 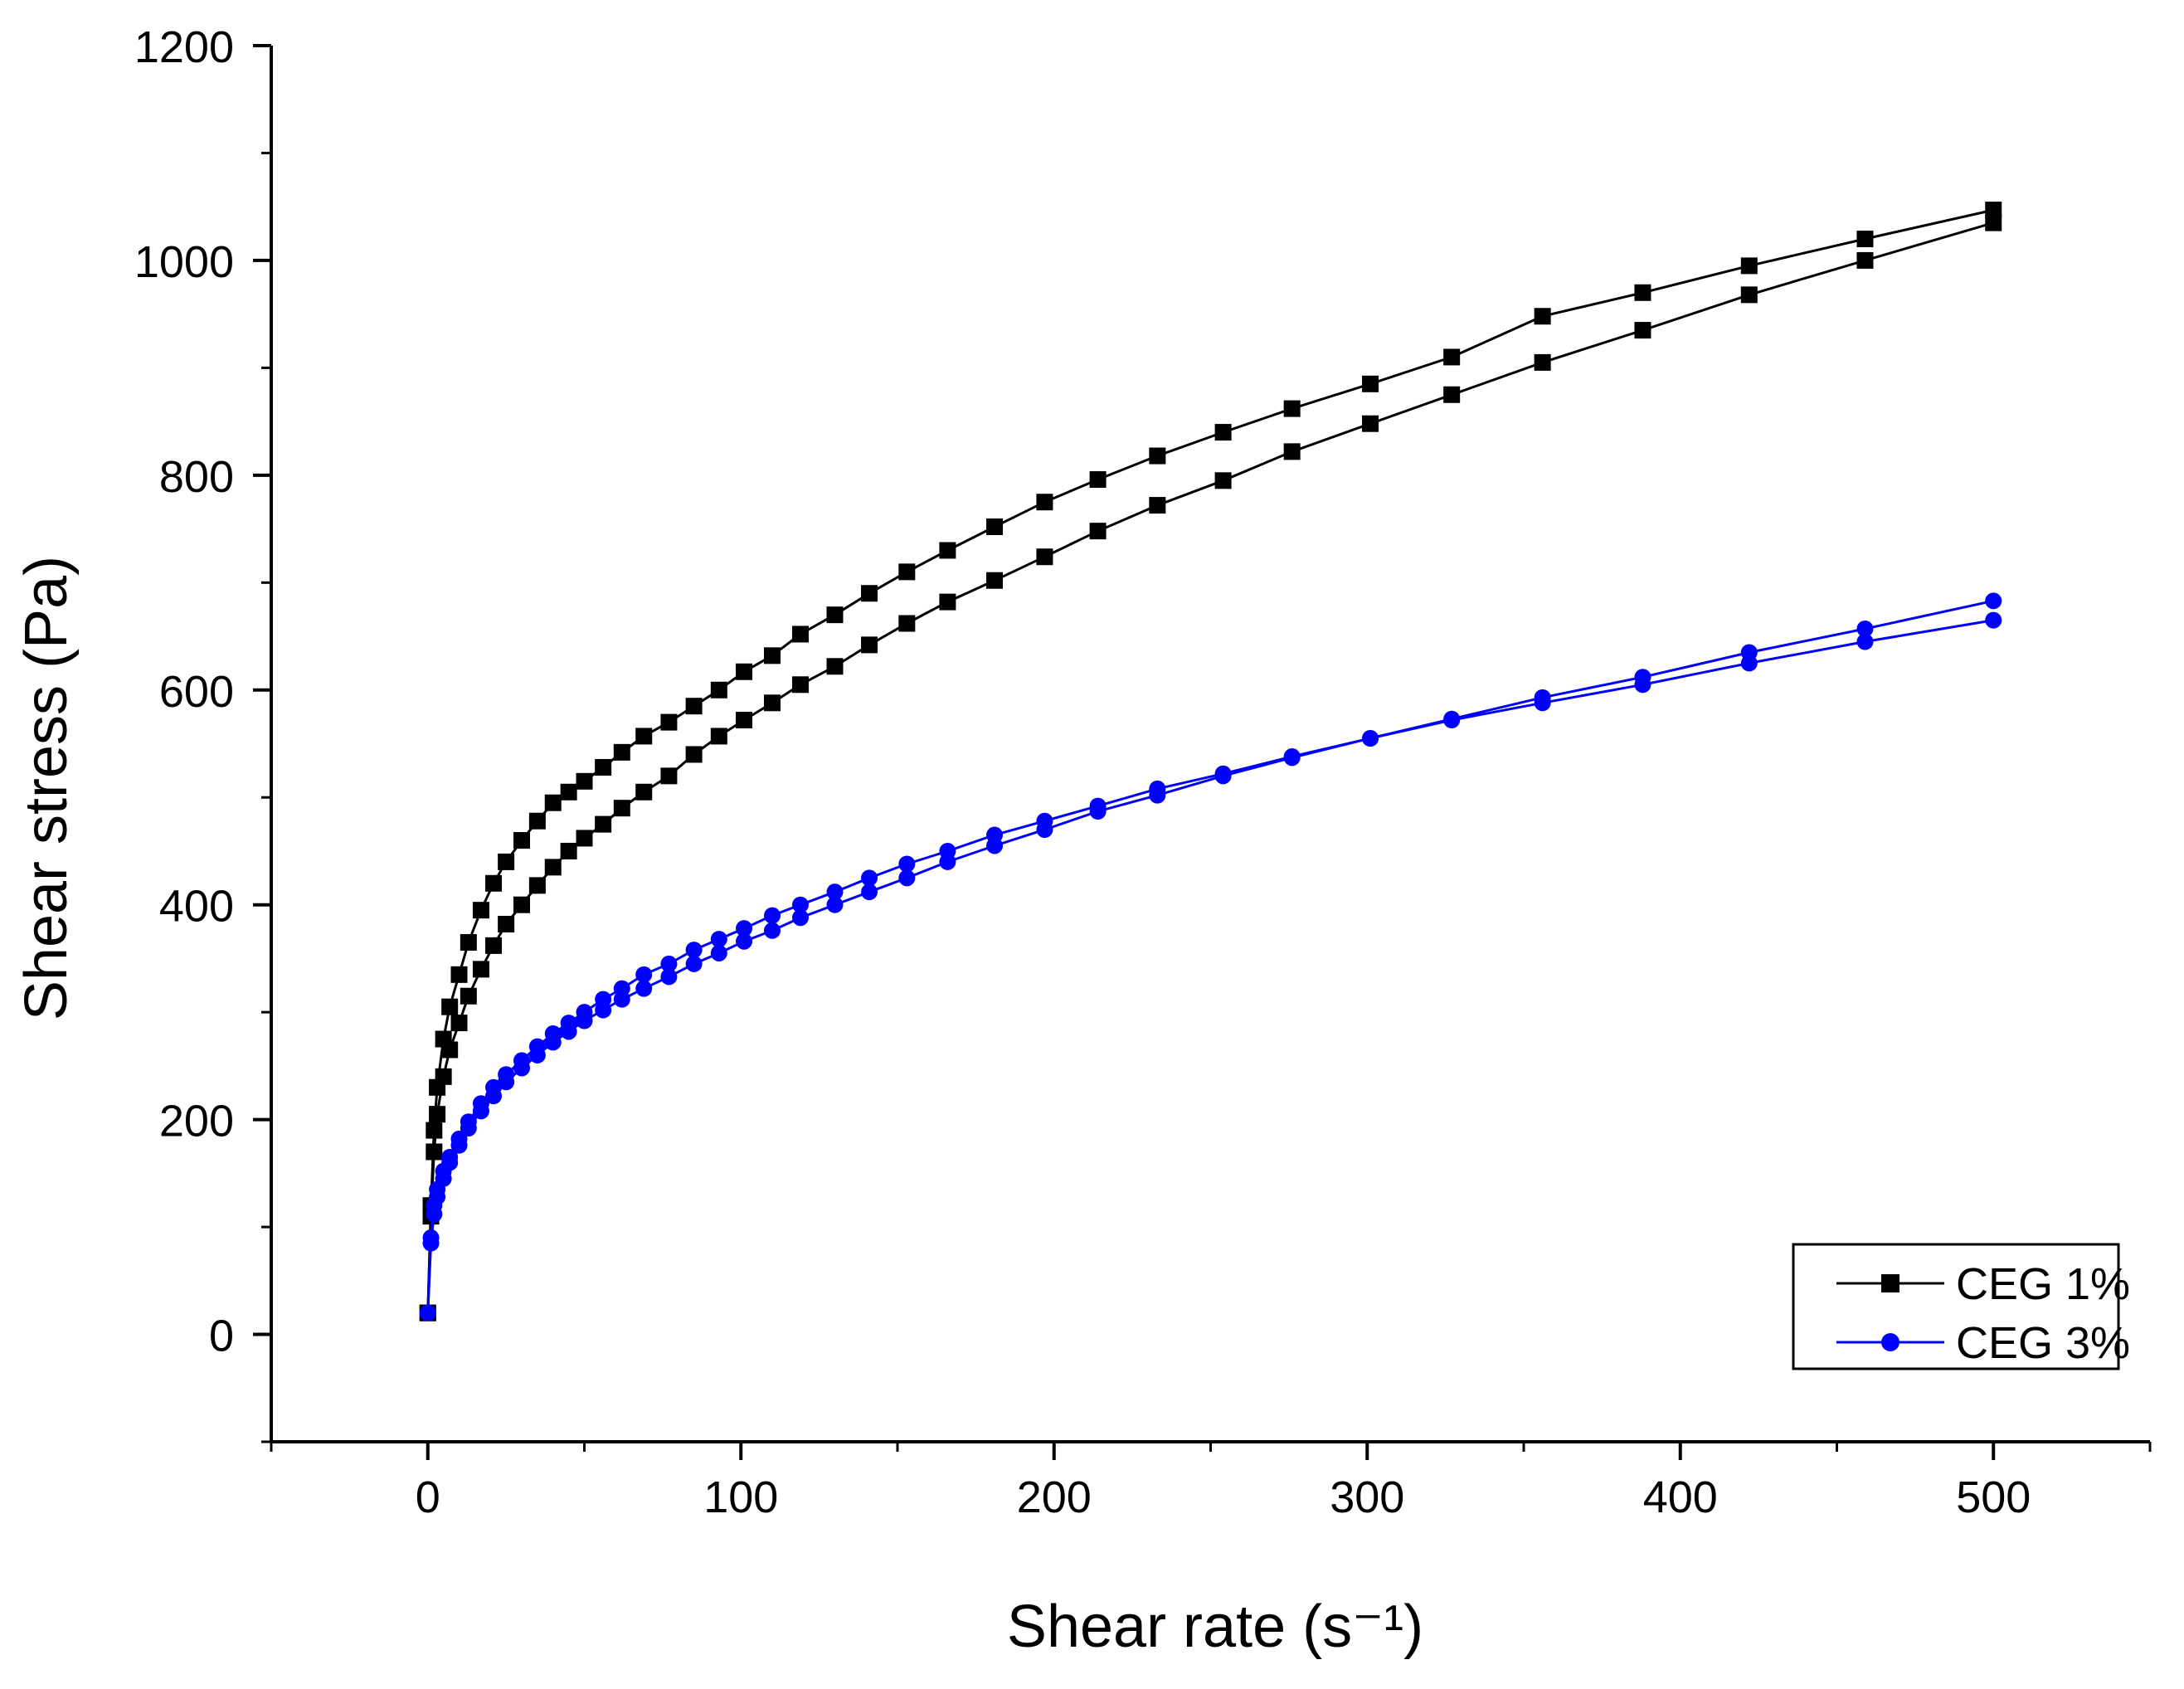 I want to click on x-axis-label: Shear rate (s⁻¹), so click(x=1215, y=1627).